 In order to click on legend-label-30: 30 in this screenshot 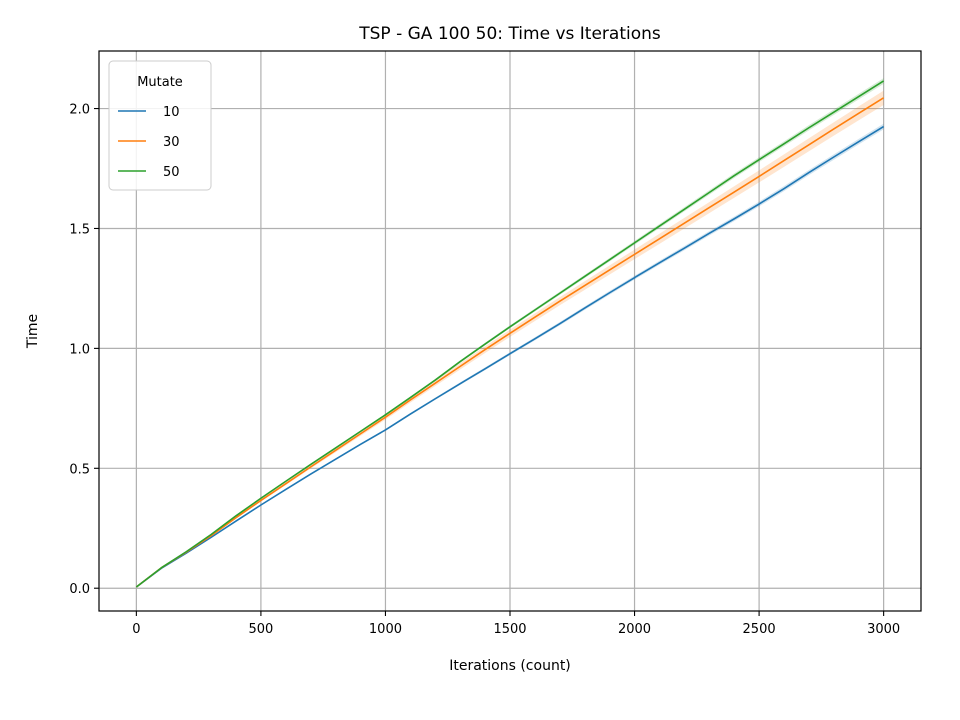, I will do `click(171, 142)`.